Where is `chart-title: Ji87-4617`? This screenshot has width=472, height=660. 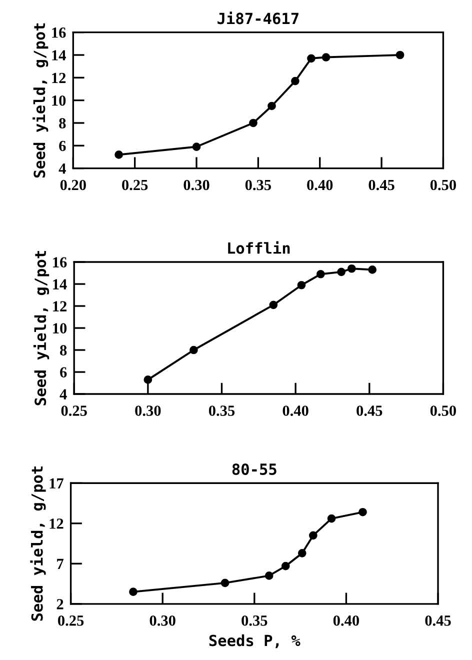
chart-title: Ji87-4617 is located at coordinates (258, 18).